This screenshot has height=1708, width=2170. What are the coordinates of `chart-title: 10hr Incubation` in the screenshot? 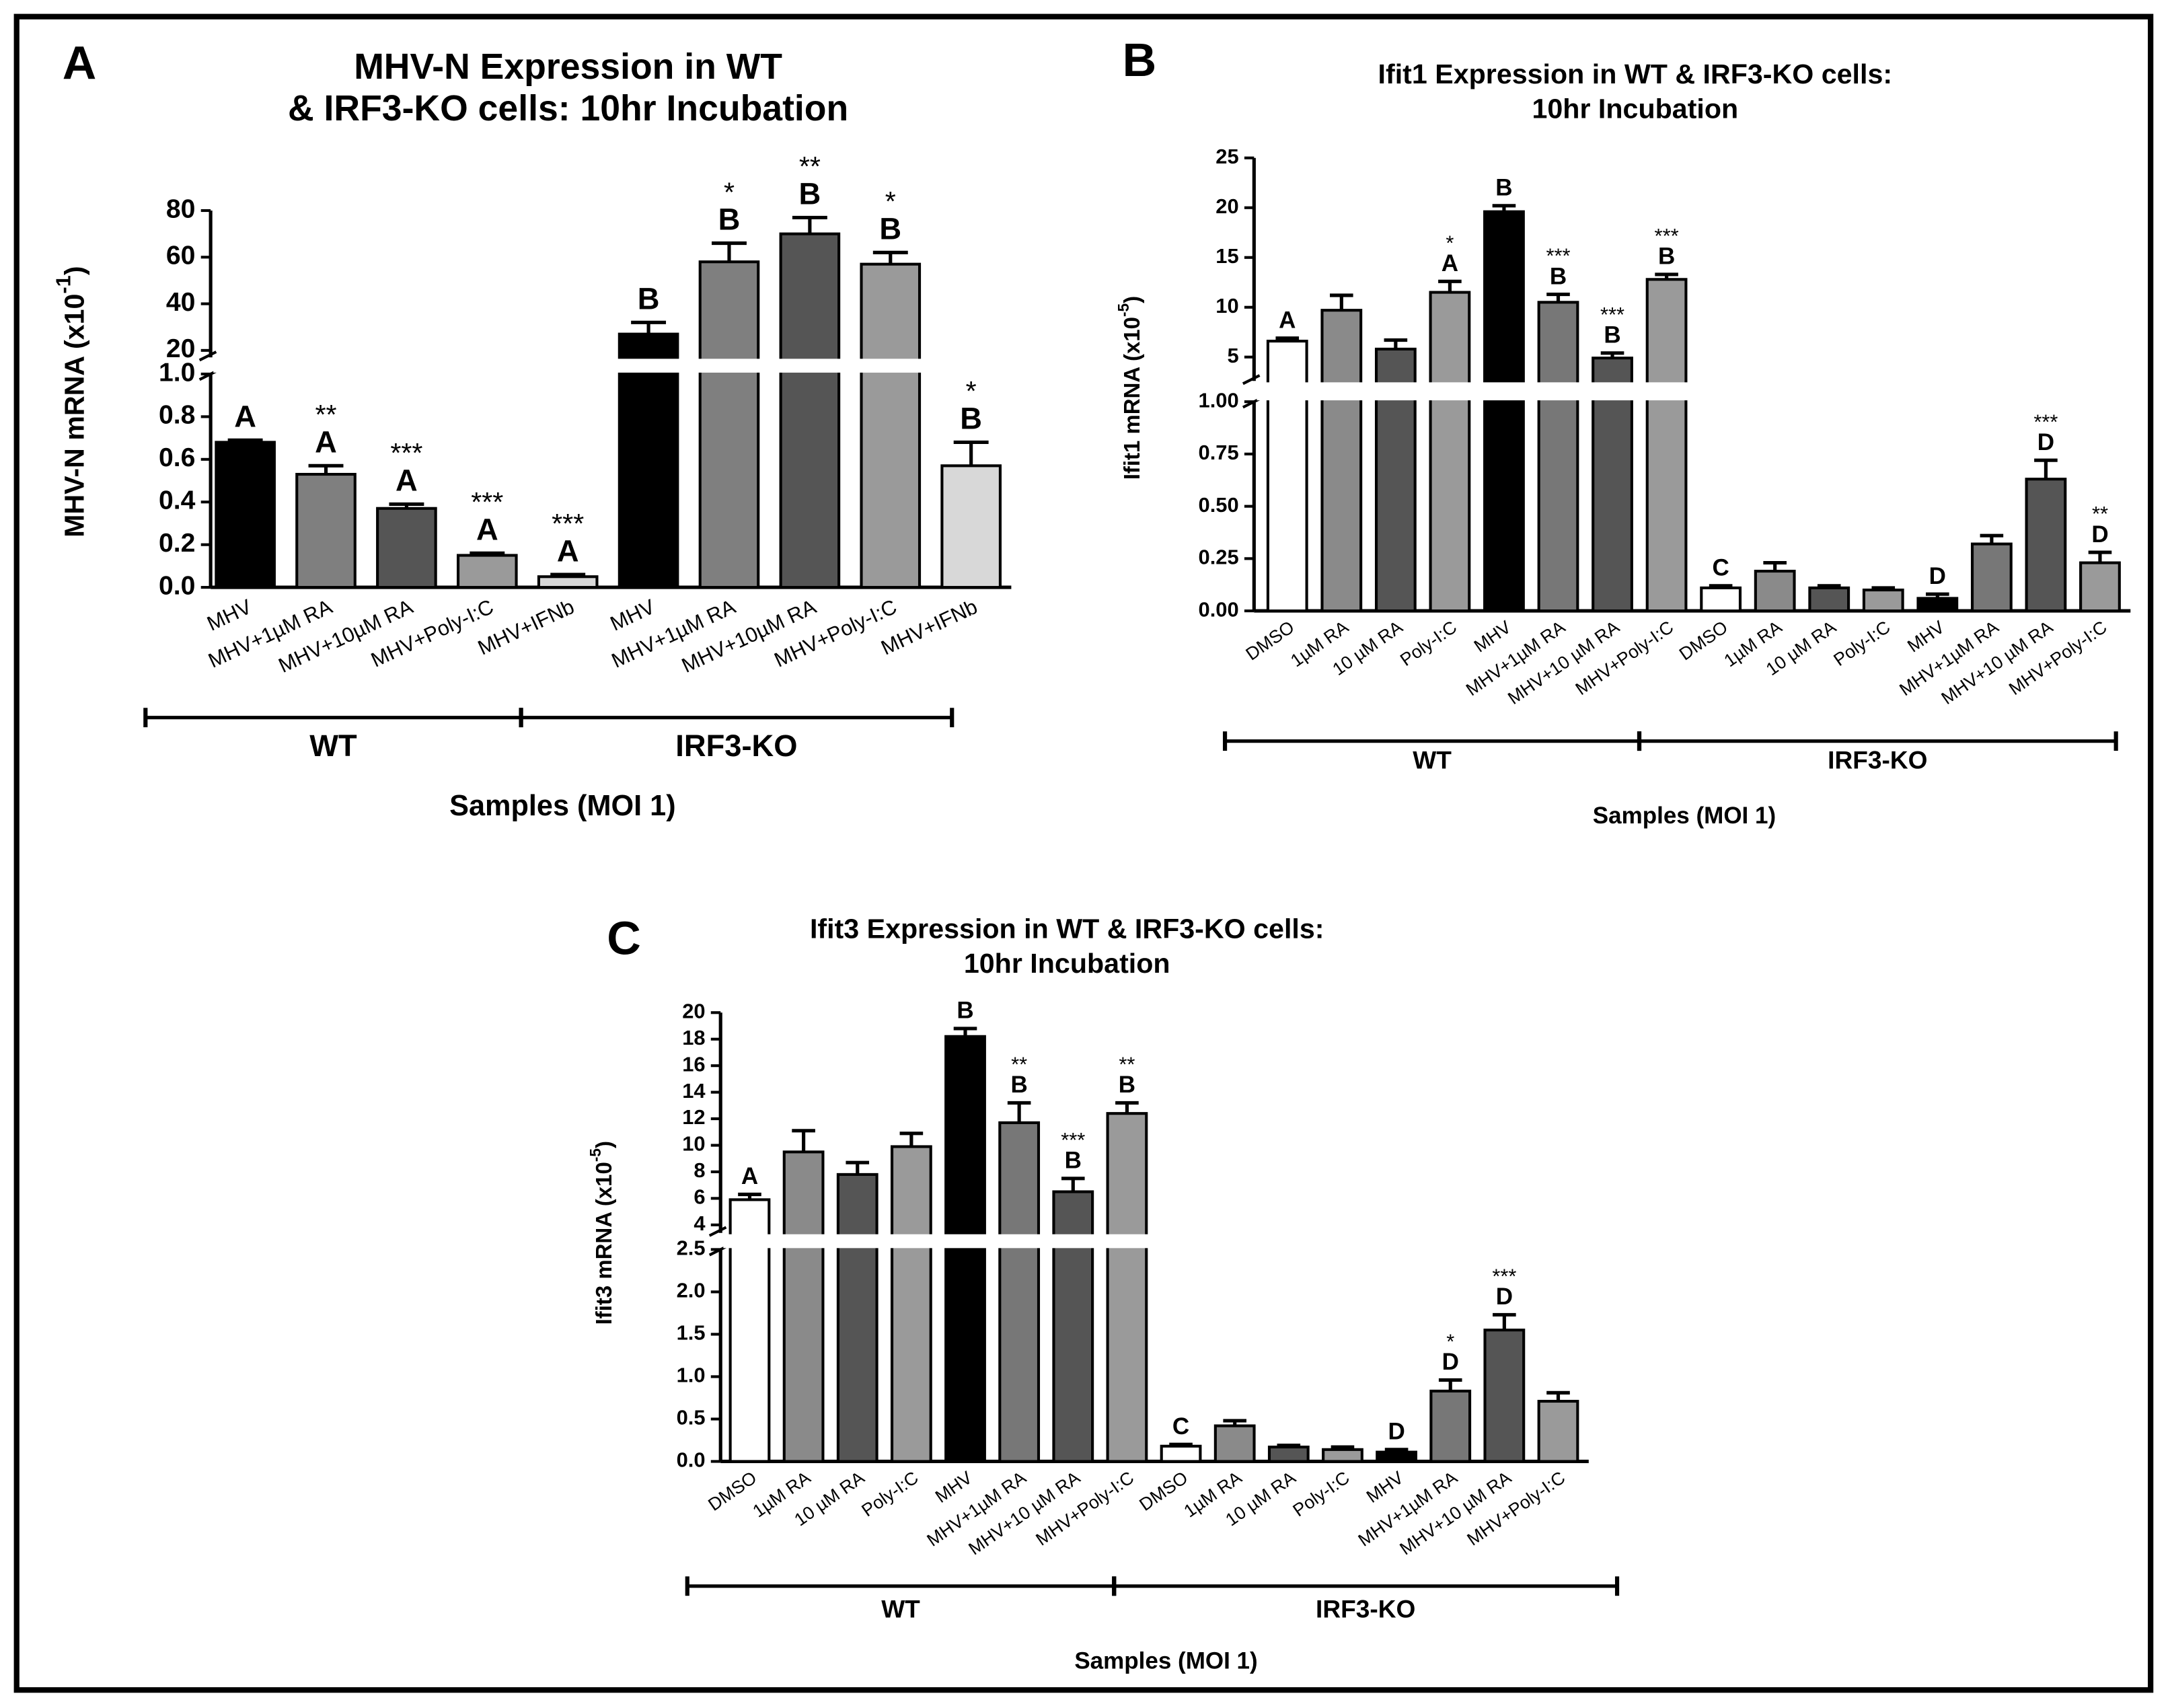 It's located at (1067, 963).